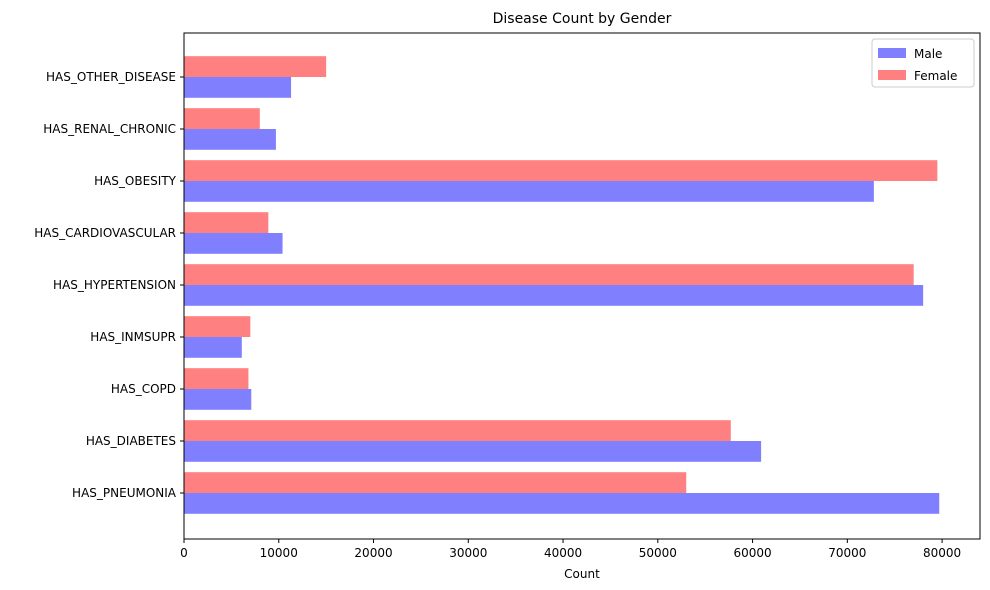 The width and height of the screenshot is (990, 590). I want to click on x-tick-label: 80000, so click(942, 553).